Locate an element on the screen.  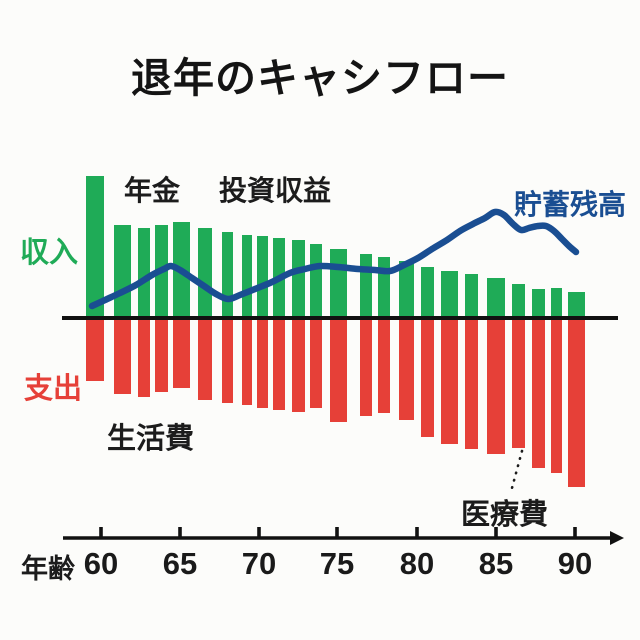
label-living-cost: 生活費 is located at coordinates (151, 439).